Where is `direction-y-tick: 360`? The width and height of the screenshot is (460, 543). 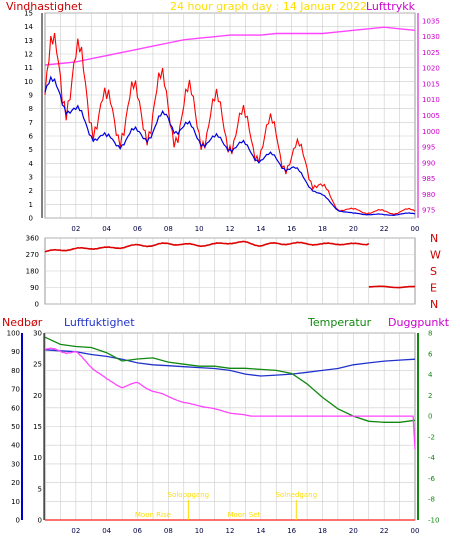
direction-y-tick: 360 is located at coordinates (32, 239).